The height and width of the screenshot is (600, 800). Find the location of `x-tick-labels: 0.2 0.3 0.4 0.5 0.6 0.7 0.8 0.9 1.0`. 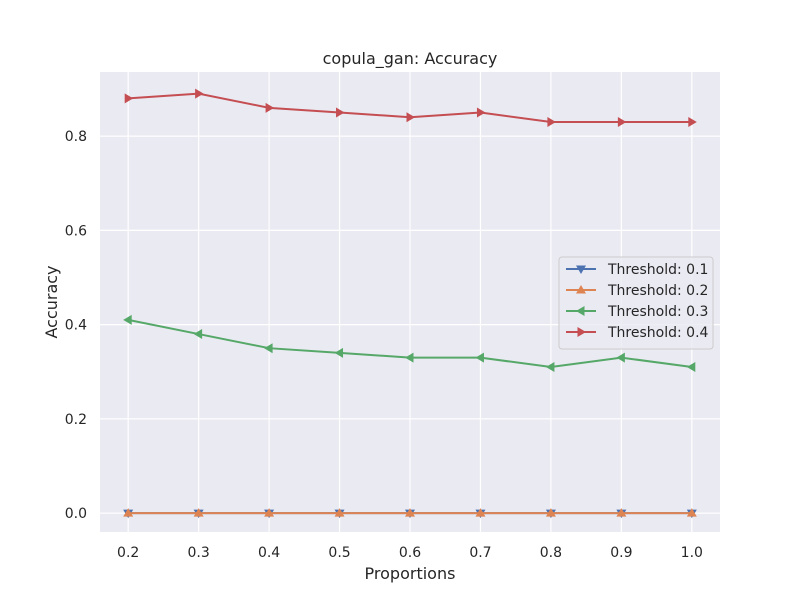

x-tick-labels: 0.2 0.3 0.4 0.5 0.6 0.7 0.8 0.9 1.0 is located at coordinates (410, 553).